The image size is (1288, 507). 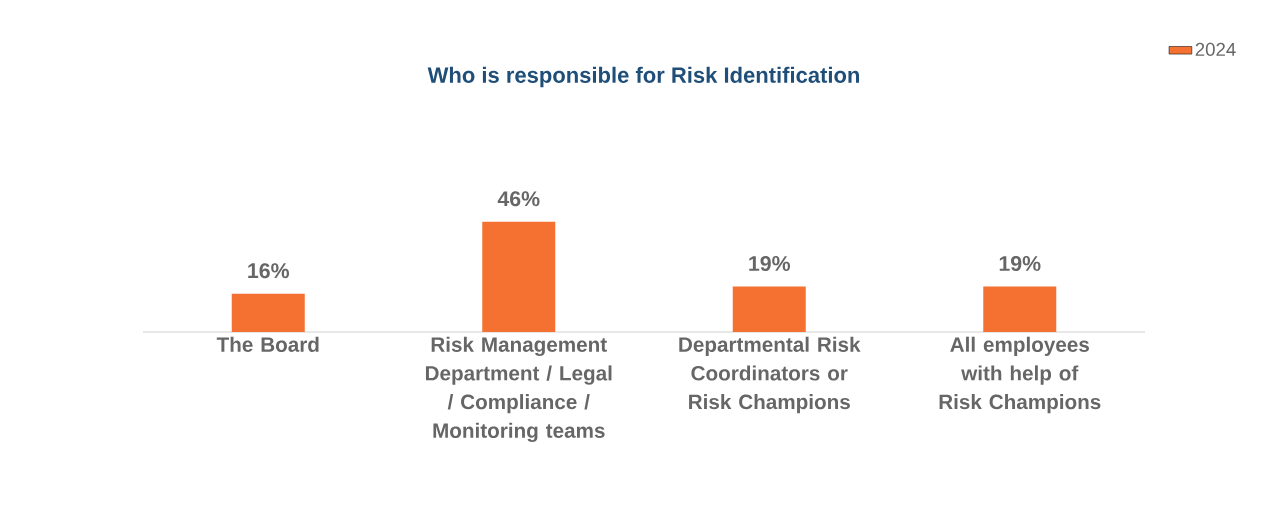 I want to click on x-tick-label: Departmental Risk Coordinators or Risk Champions, so click(x=770, y=375).